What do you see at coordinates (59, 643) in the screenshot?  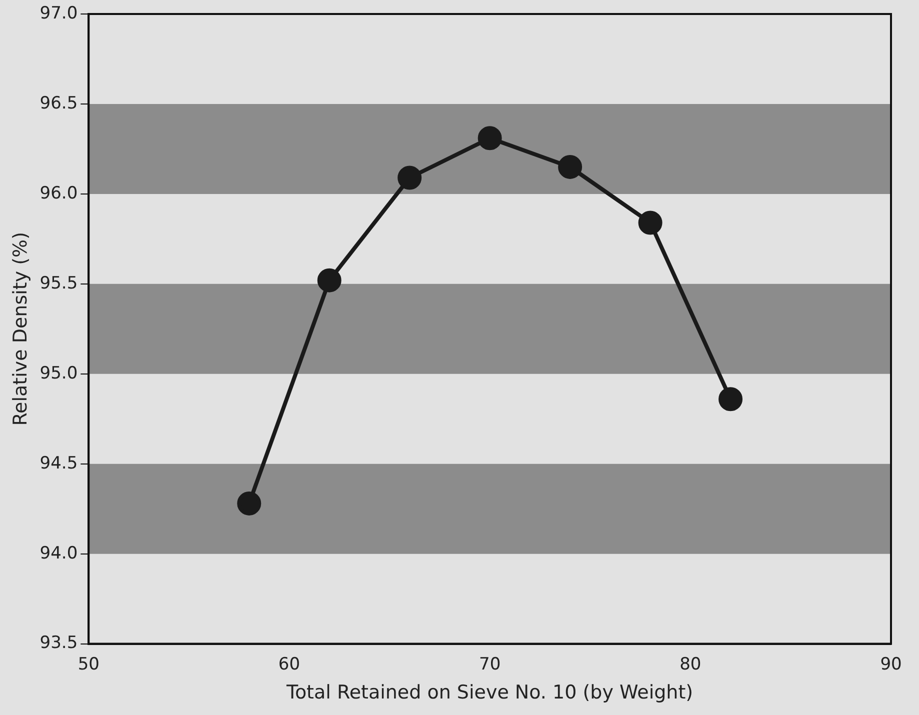 I see `y-tick-label: 93.5` at bounding box center [59, 643].